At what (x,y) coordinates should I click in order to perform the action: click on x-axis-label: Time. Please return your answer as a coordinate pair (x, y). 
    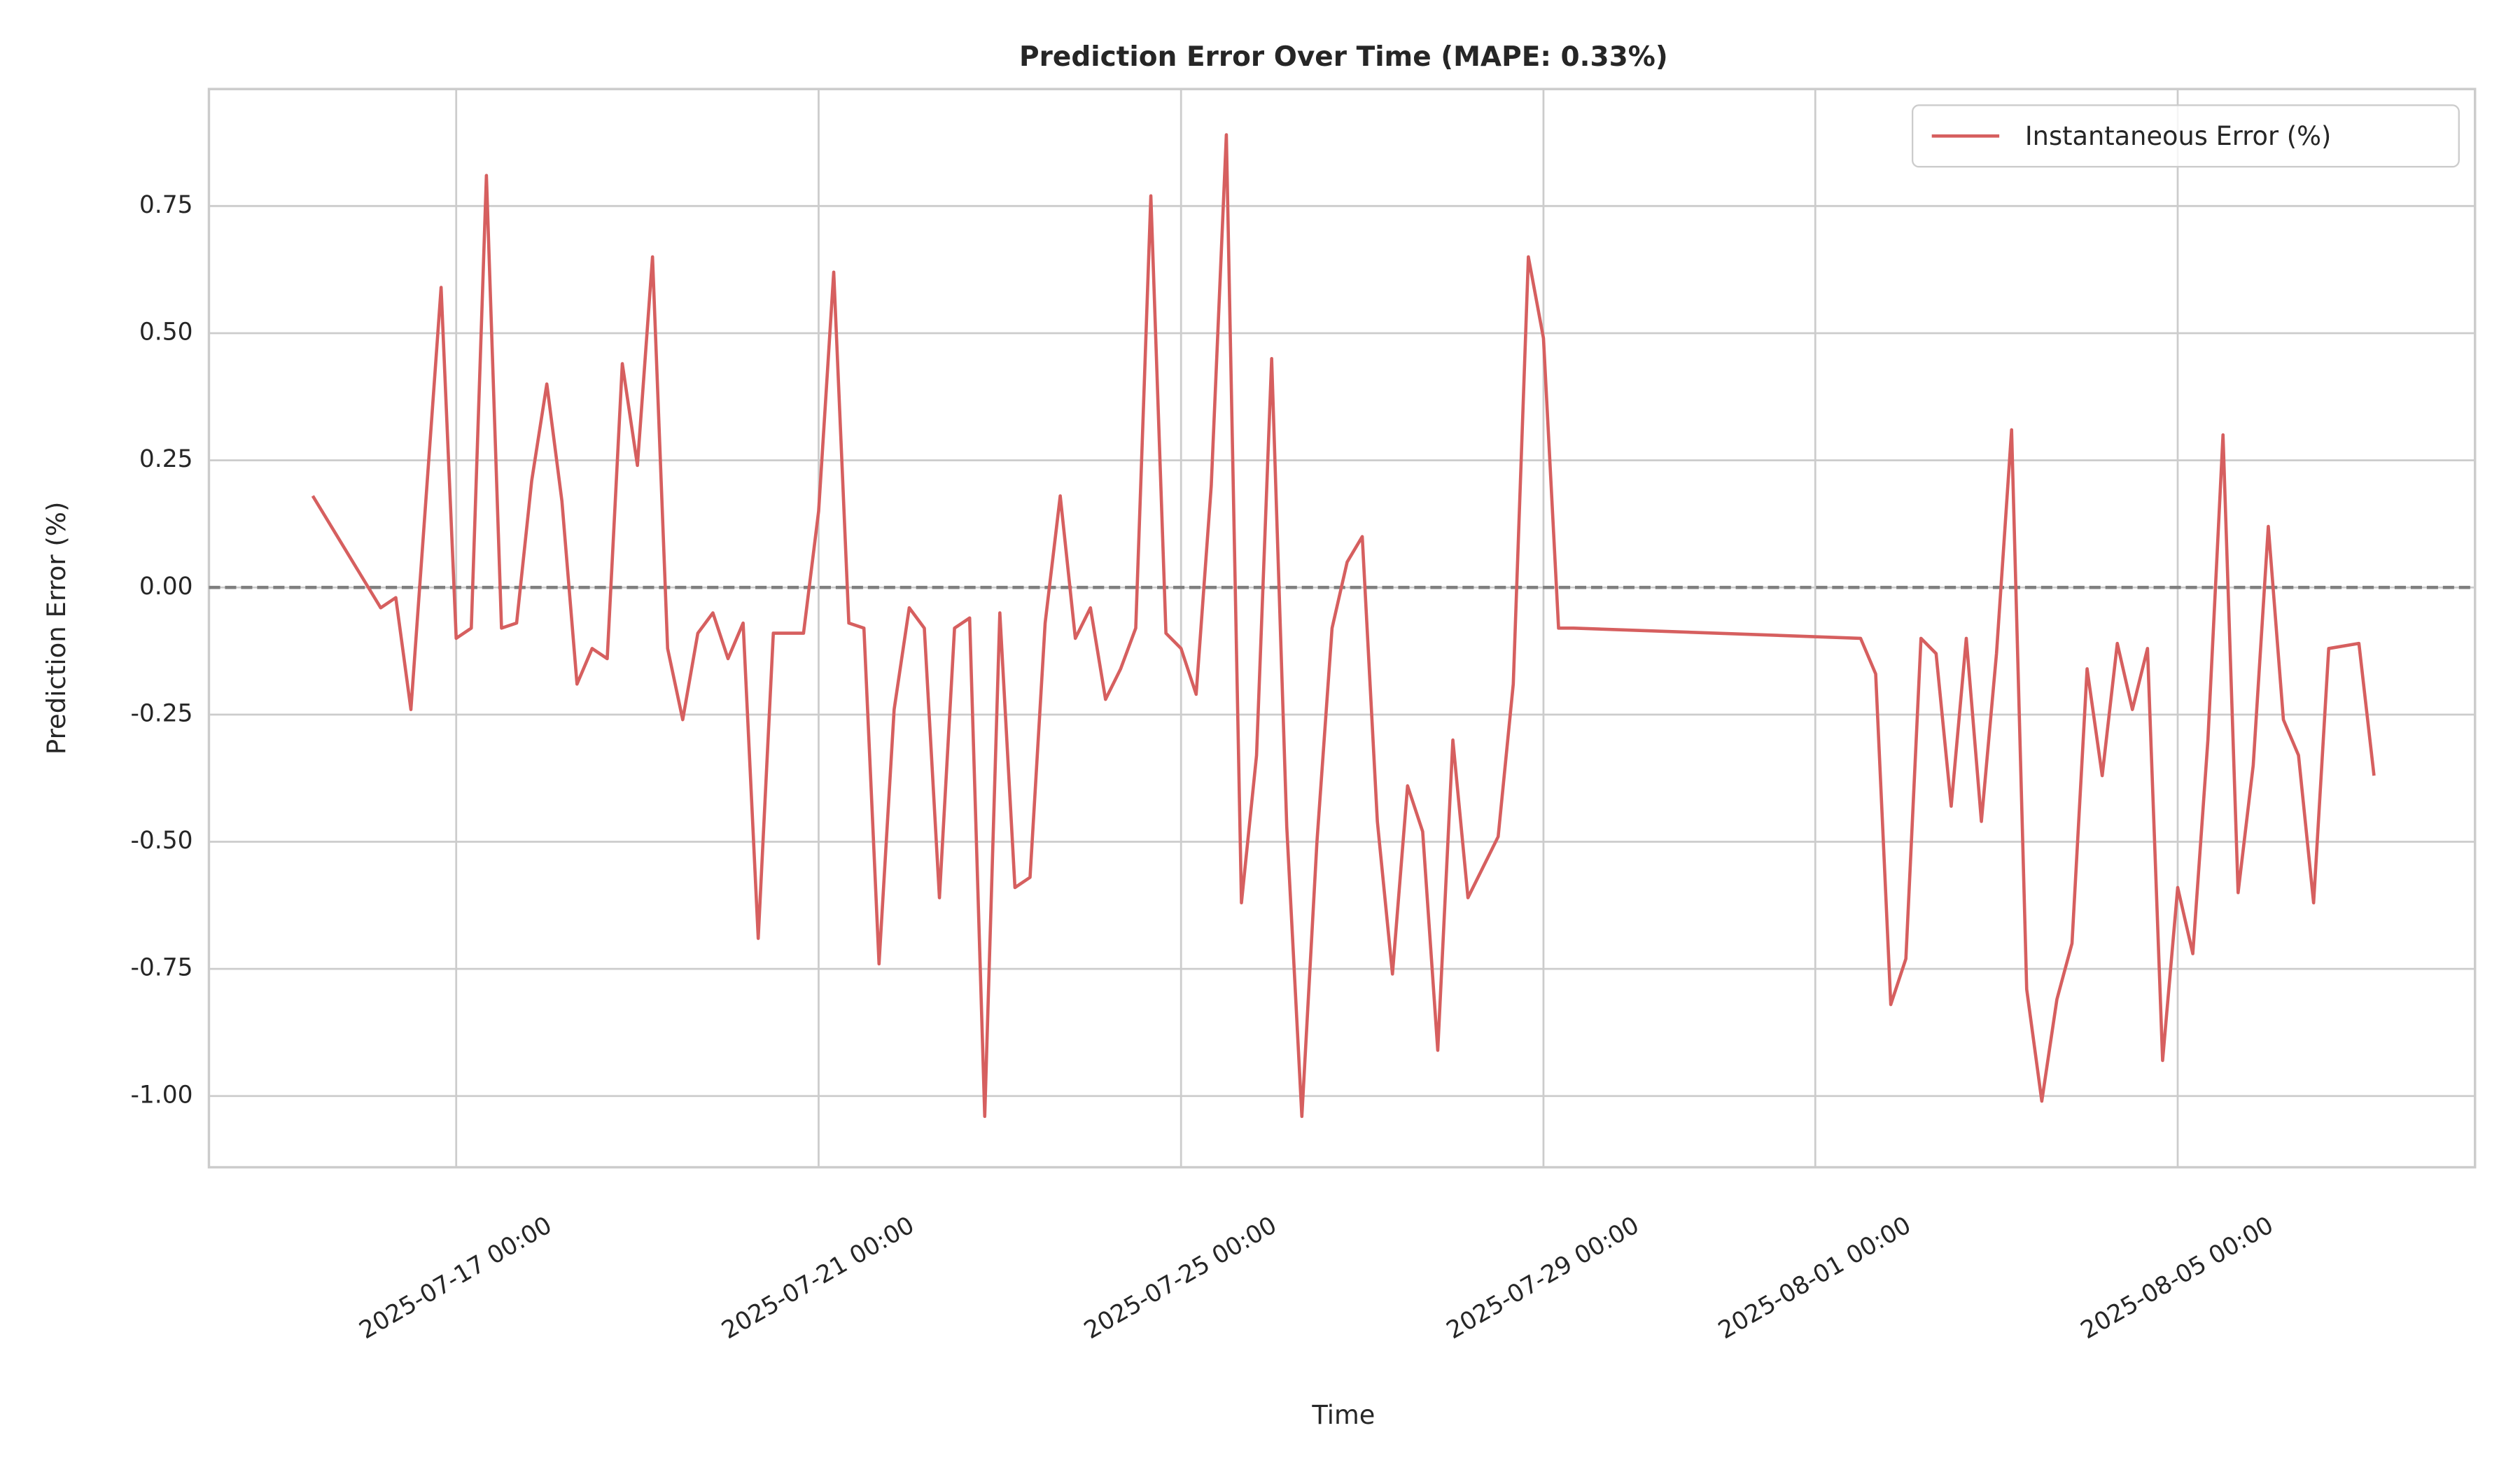
    Looking at the image, I should click on (1343, 1415).